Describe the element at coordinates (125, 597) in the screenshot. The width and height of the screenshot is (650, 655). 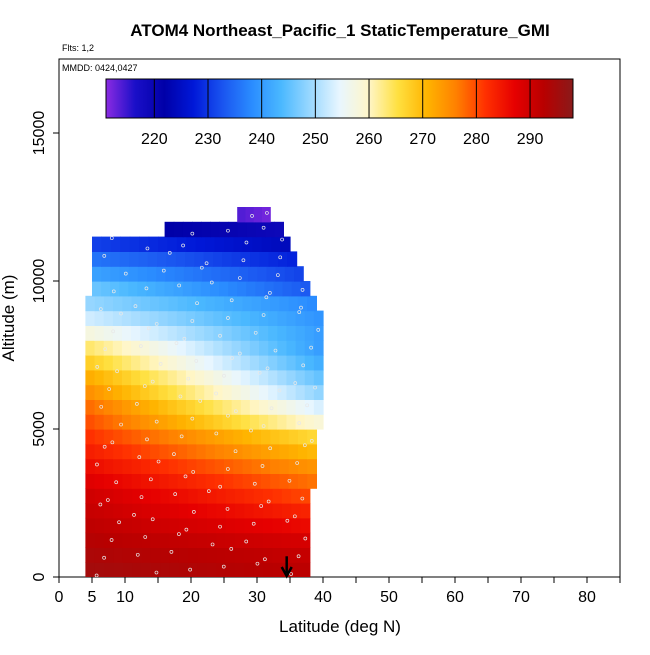
I see `x-tick-label: 10` at that location.